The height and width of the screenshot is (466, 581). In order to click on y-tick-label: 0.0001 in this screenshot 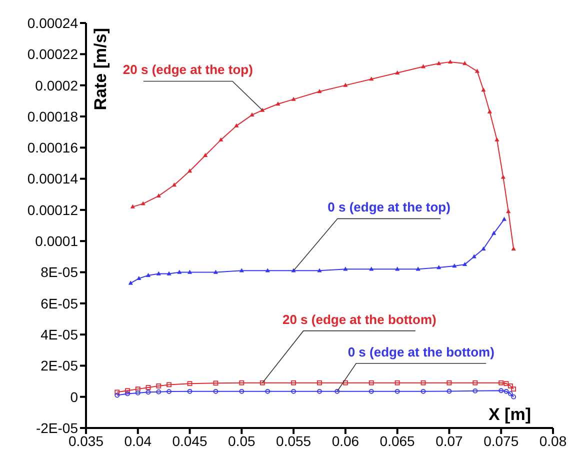, I will do `click(56, 241)`.